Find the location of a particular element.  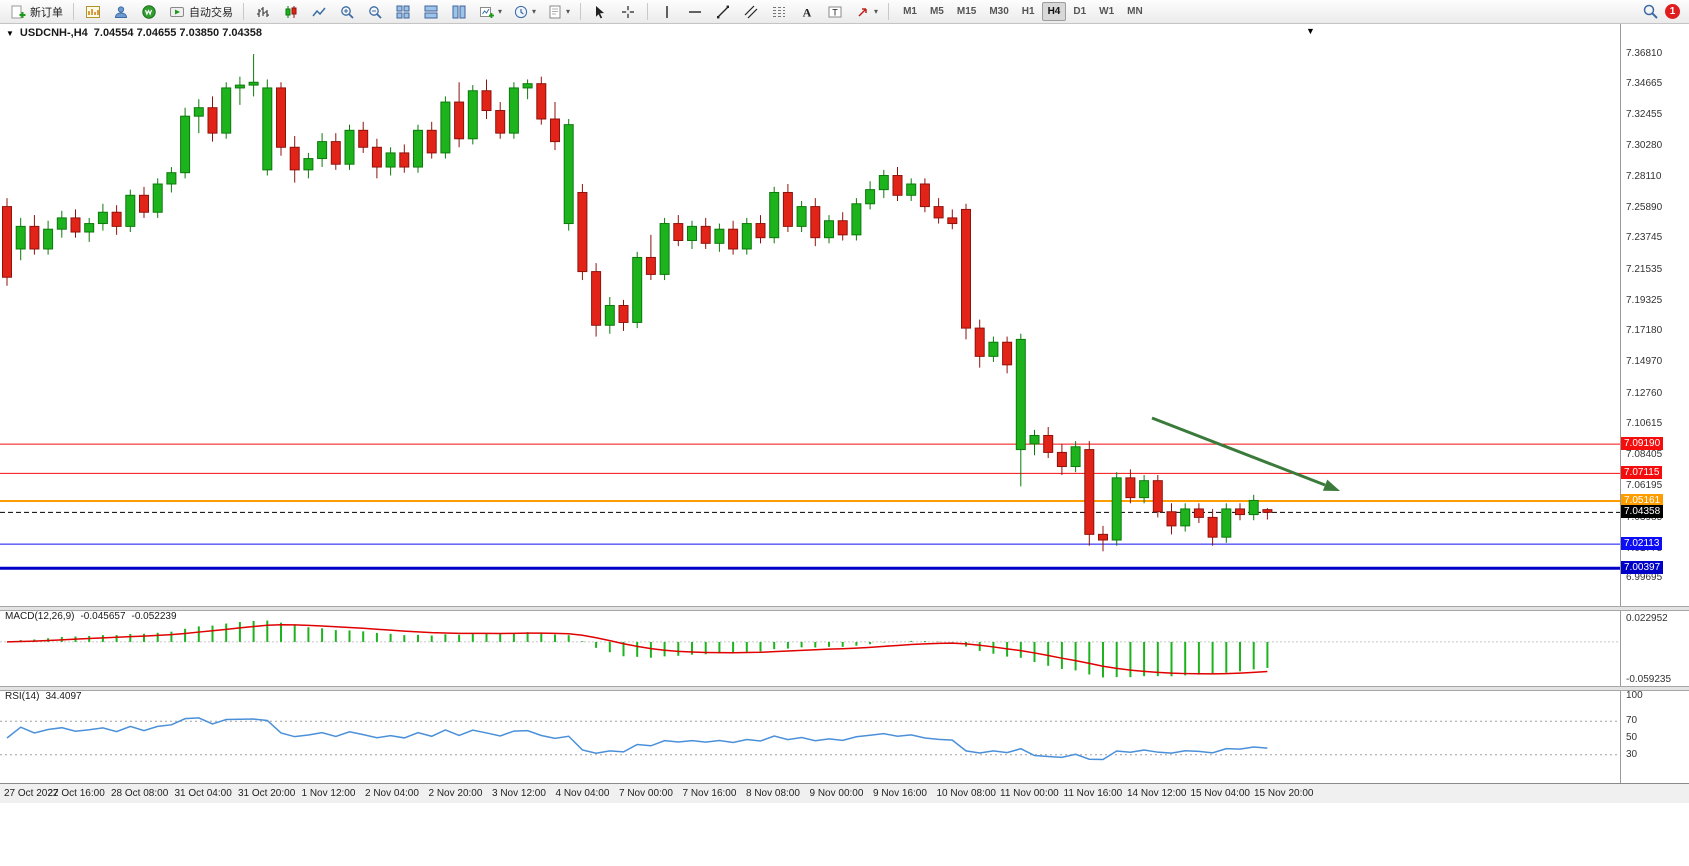

trendline-icon is located at coordinates (723, 11).